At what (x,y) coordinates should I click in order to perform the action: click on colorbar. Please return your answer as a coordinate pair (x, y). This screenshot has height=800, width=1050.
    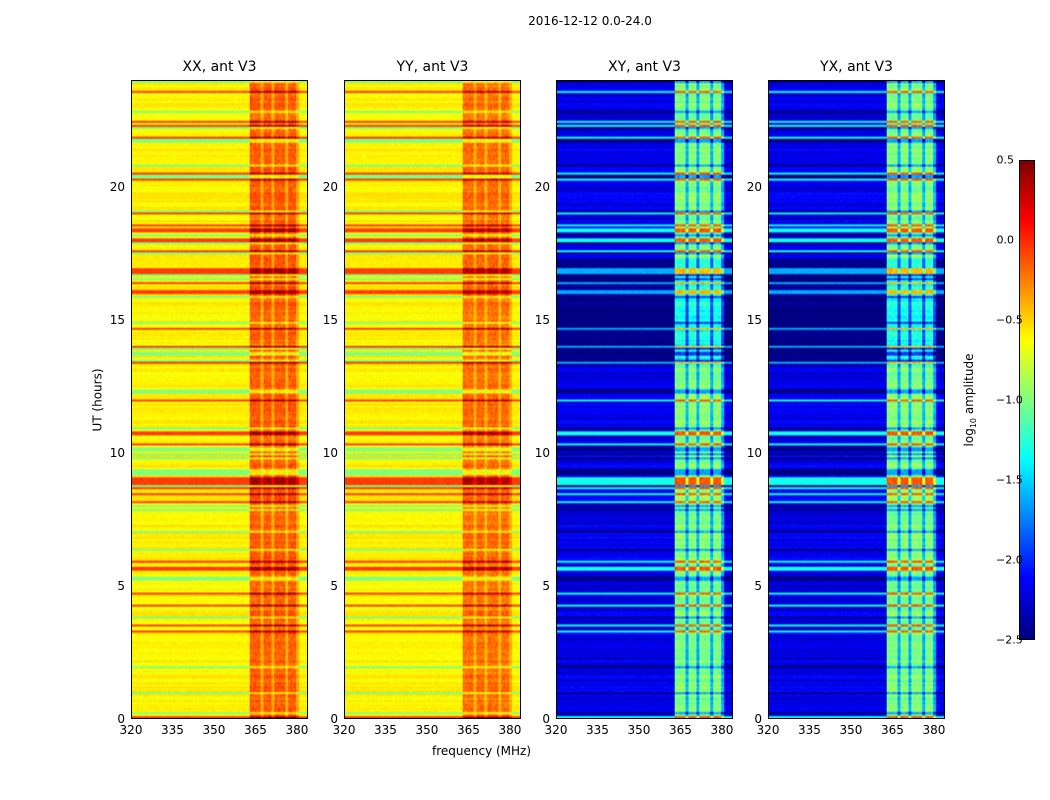
    Looking at the image, I should click on (1027, 400).